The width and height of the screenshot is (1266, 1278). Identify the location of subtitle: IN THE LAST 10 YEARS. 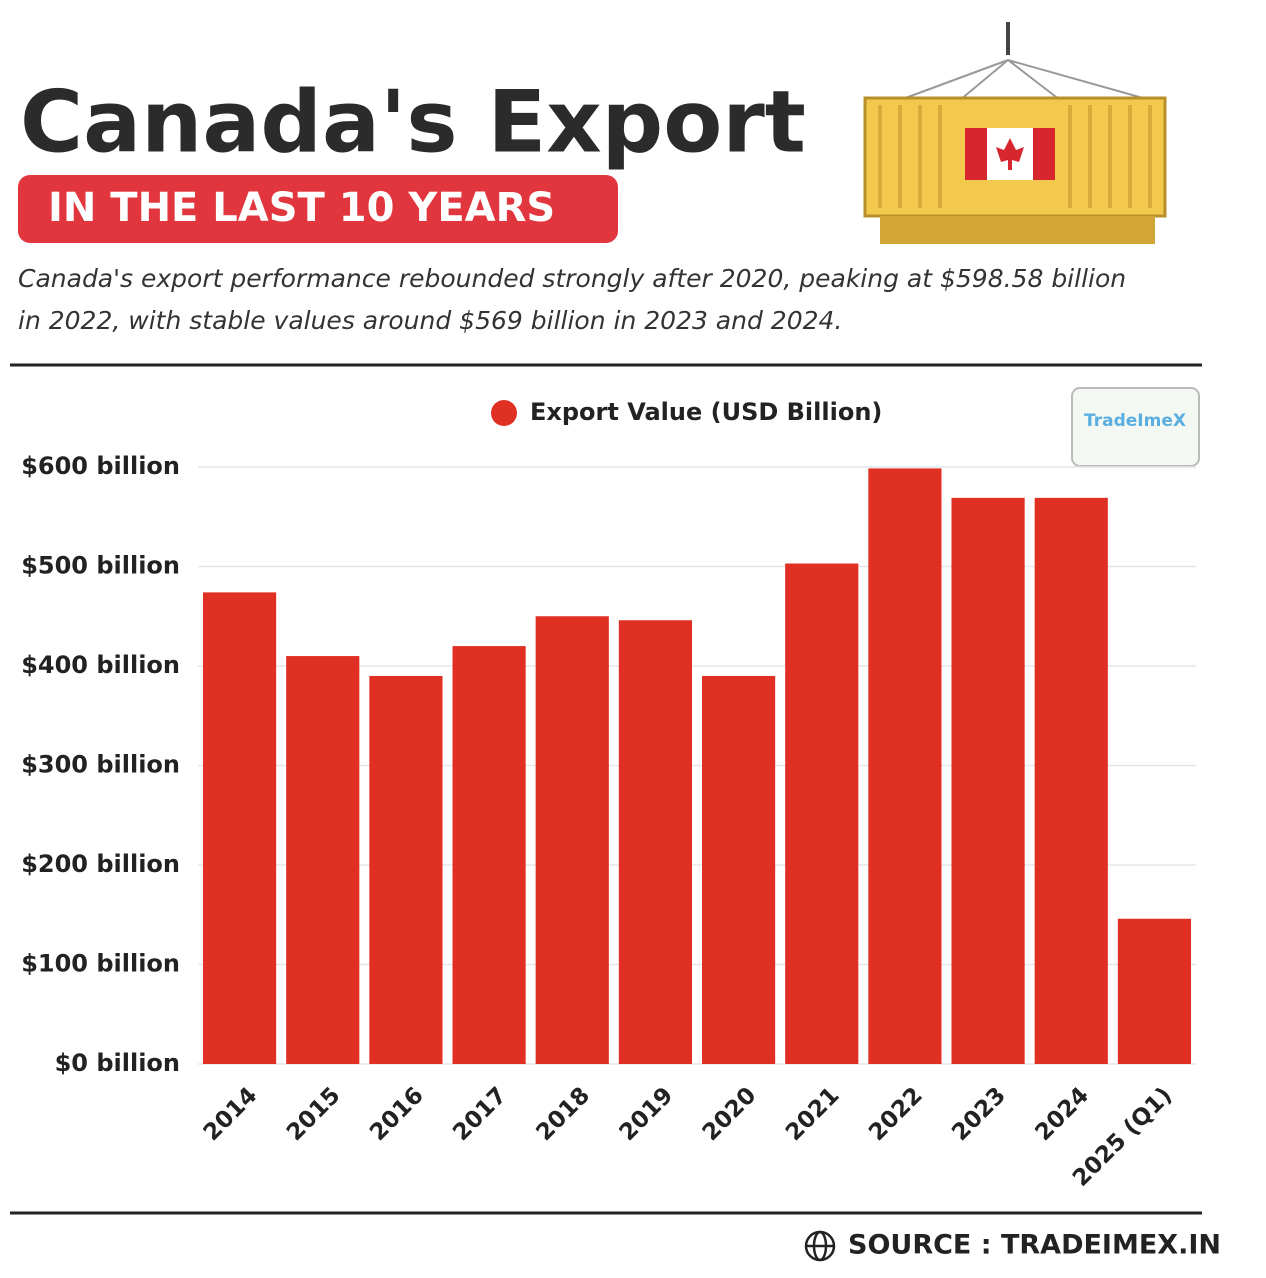
(301, 208).